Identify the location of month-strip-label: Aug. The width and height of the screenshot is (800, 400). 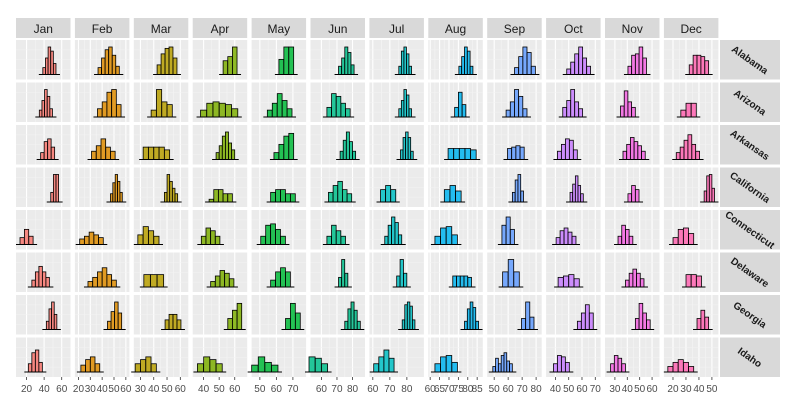
(455, 29).